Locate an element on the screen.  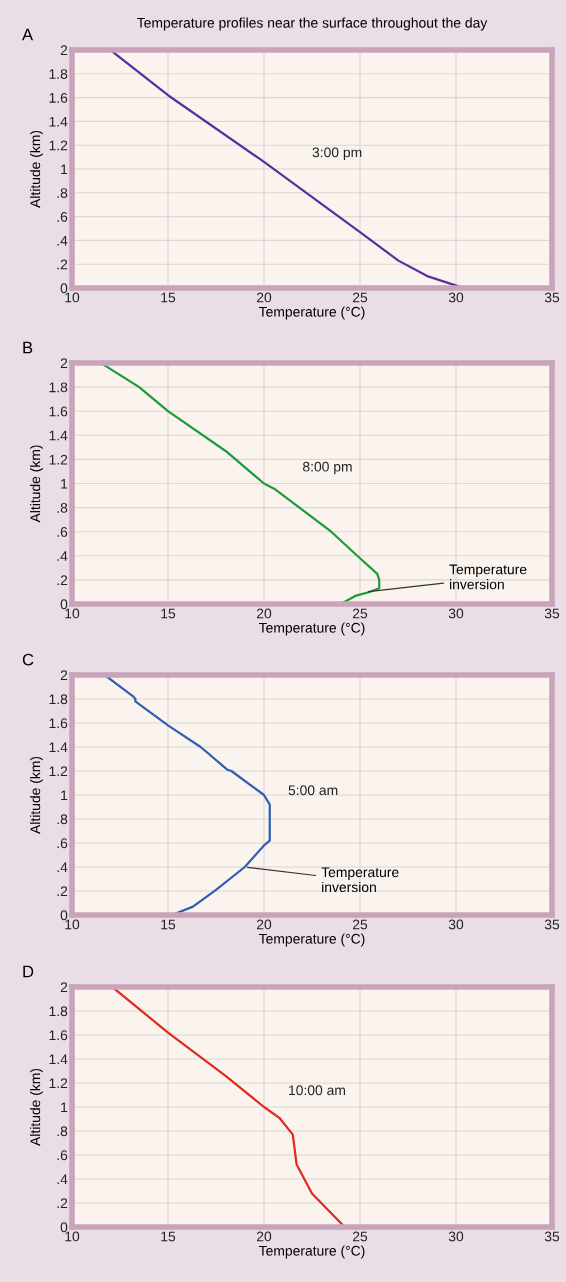
chart-subtitle: A is located at coordinates (28, 34).